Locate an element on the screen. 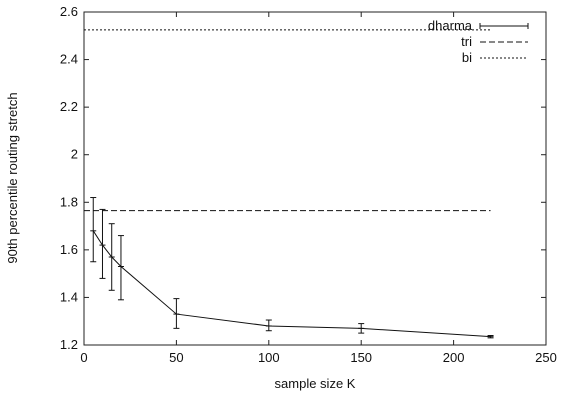  x-tick-label: 100 is located at coordinates (269, 357).